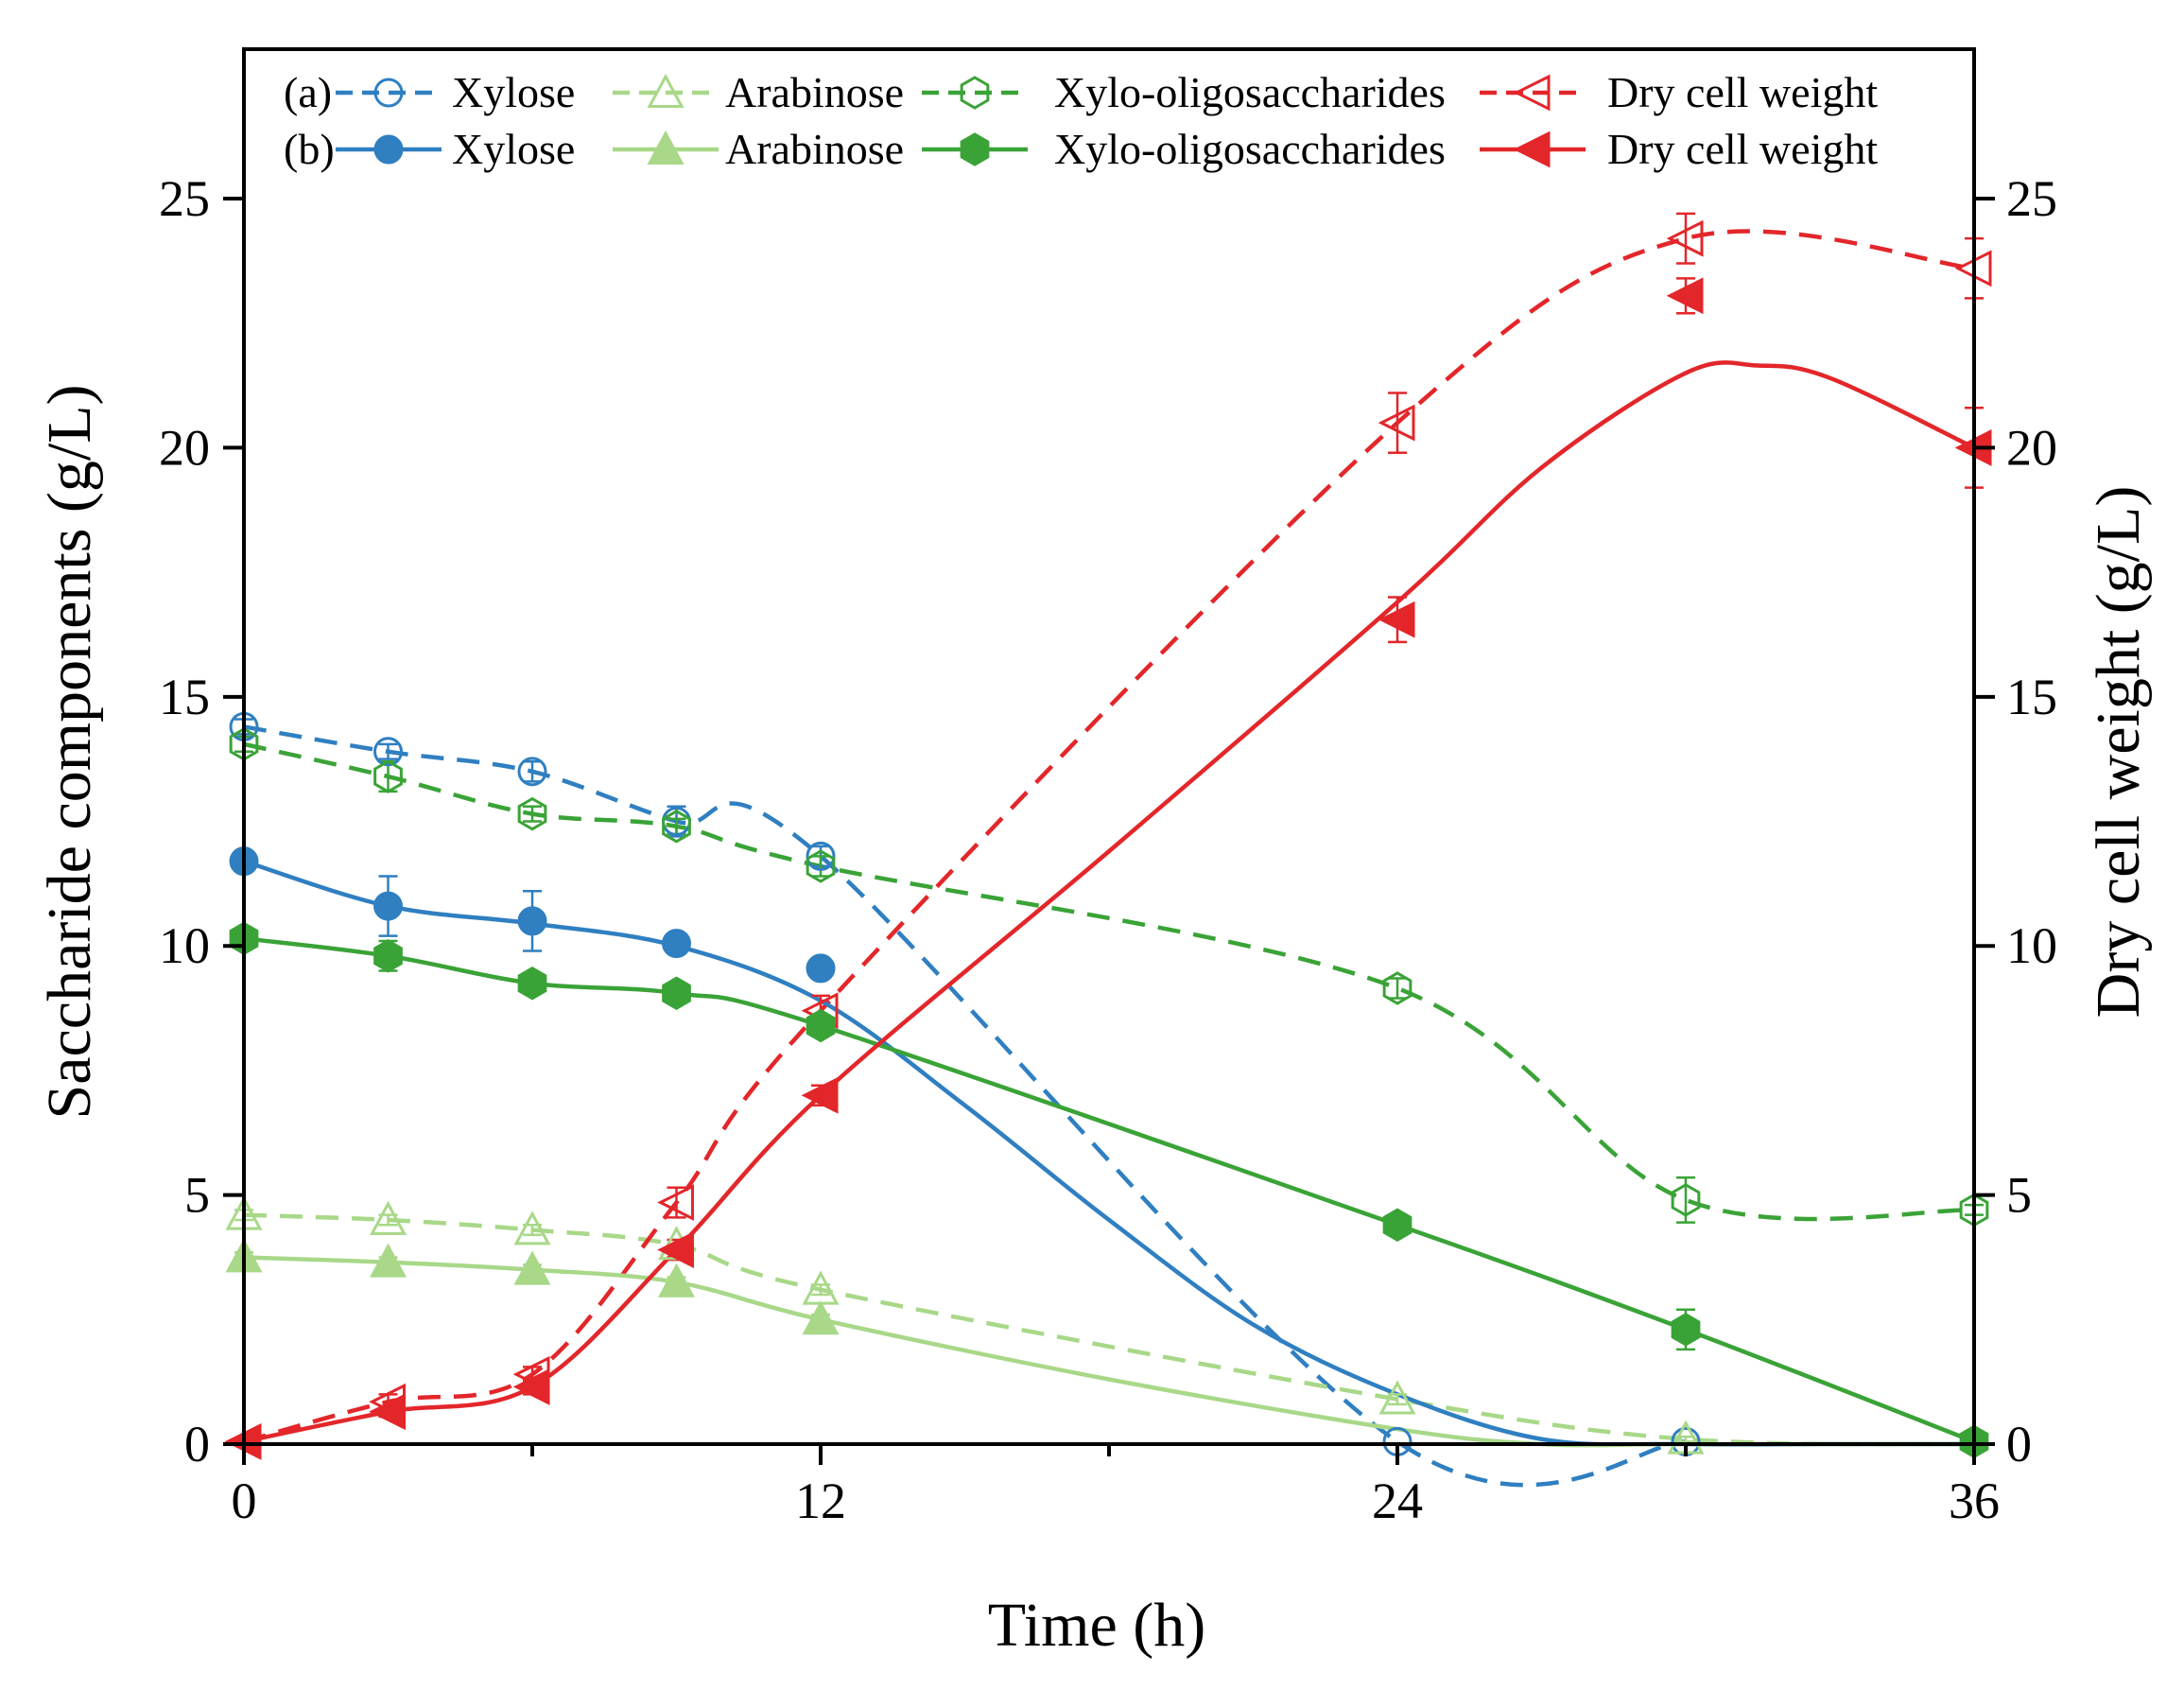  What do you see at coordinates (2019, 1195) in the screenshot?
I see `y-right-tick-label: 5` at bounding box center [2019, 1195].